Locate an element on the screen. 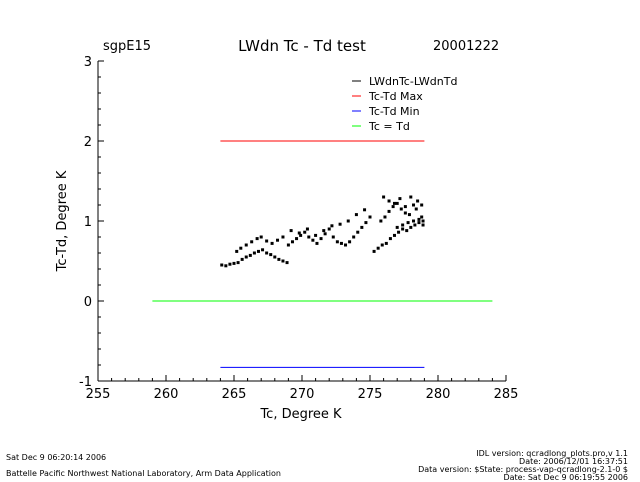 The height and width of the screenshot is (482, 640). x-tick-label: 260 is located at coordinates (166, 394).